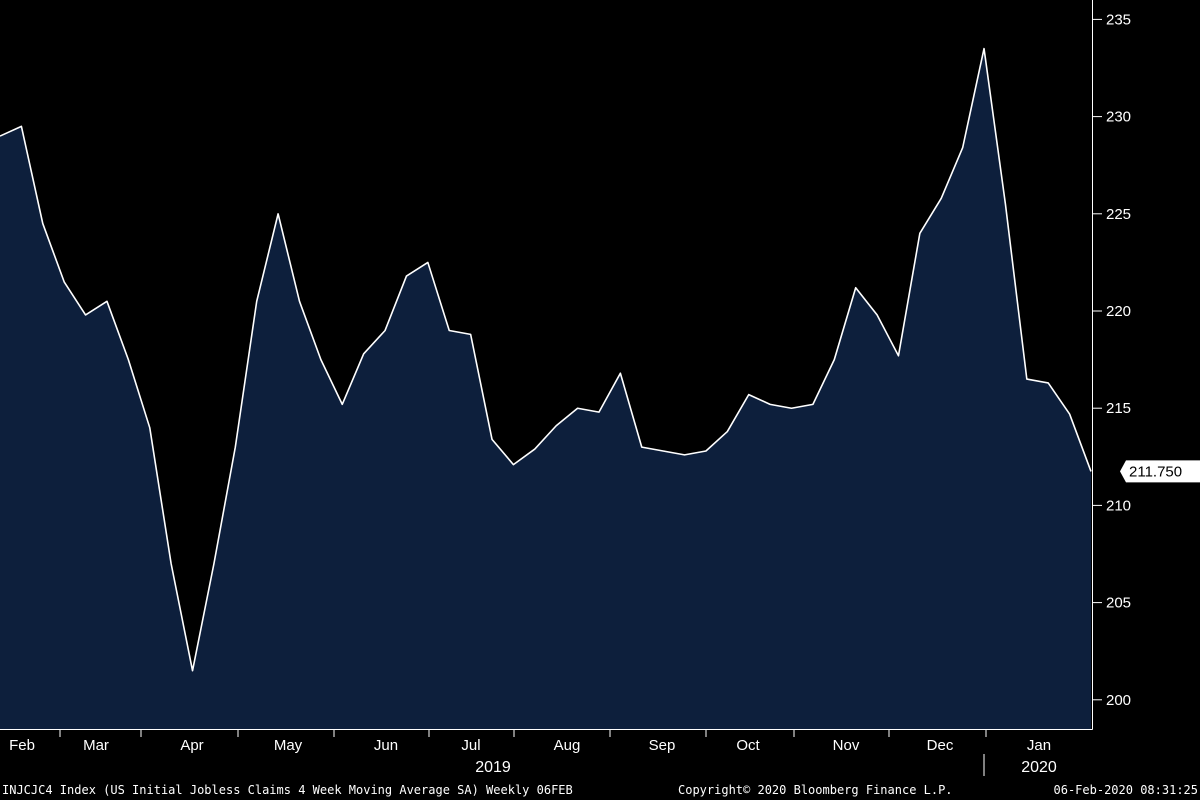 Image resolution: width=1200 pixels, height=800 pixels. Describe the element at coordinates (815, 790) in the screenshot. I see `footer-copyright: Copyright© 2020 Bloomberg Finance L.P.` at that location.